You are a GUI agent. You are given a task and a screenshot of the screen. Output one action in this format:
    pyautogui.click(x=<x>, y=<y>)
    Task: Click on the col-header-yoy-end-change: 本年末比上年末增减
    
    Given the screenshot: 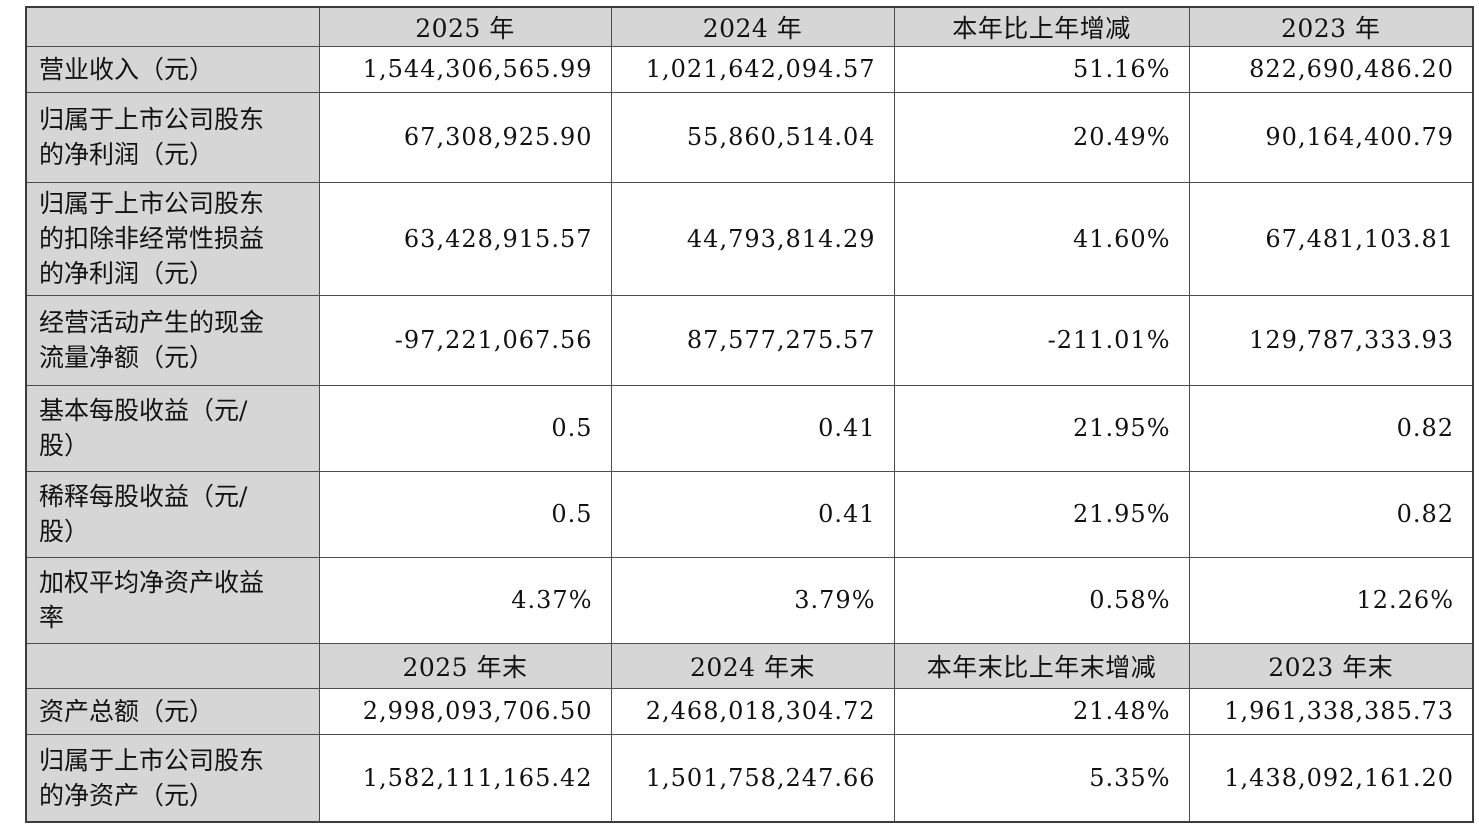 What is the action you would take?
    pyautogui.click(x=1041, y=665)
    